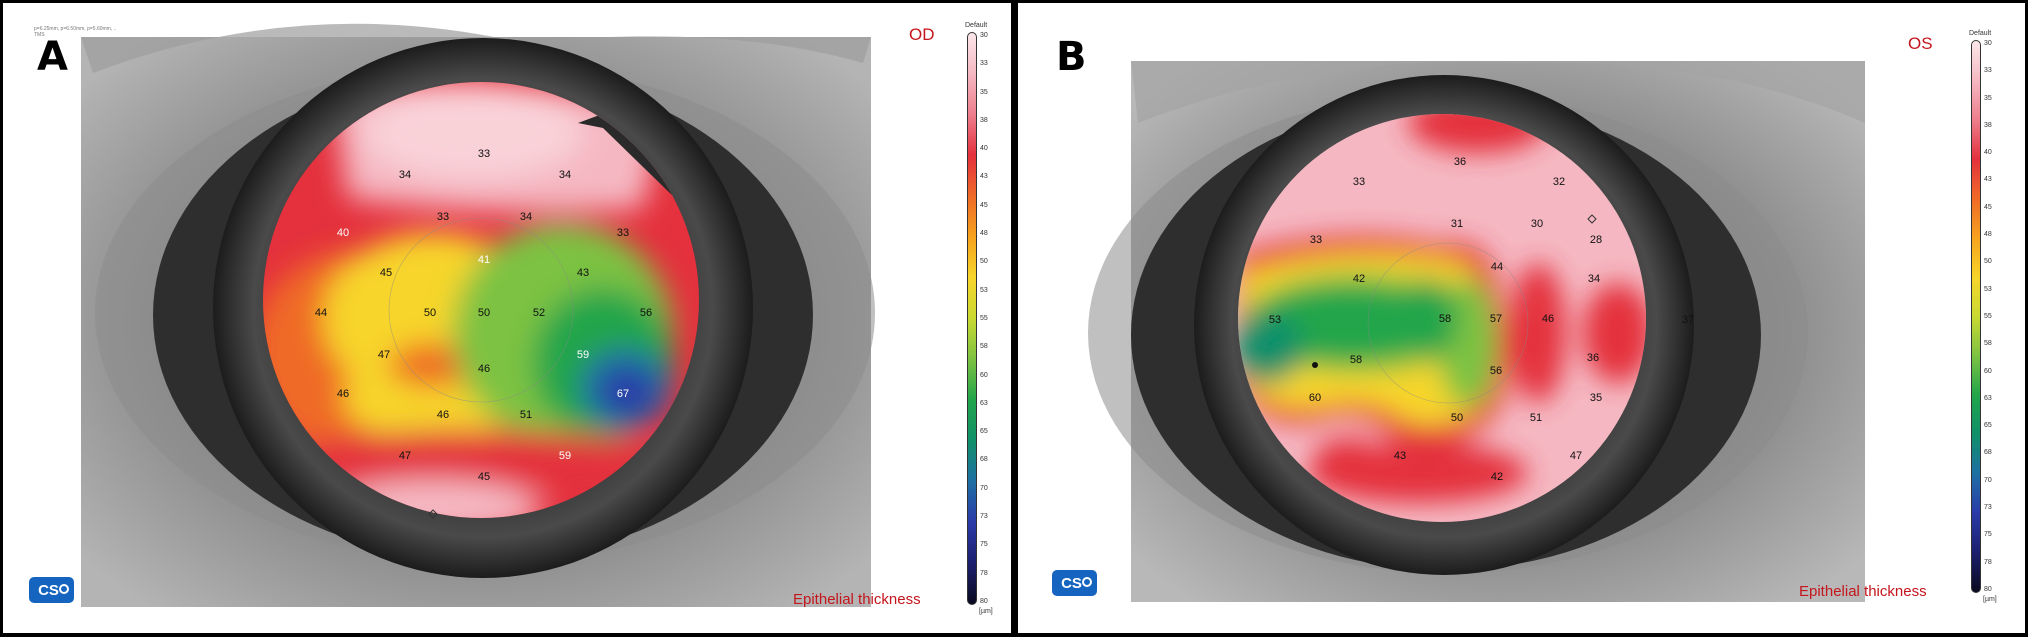 Image resolution: width=2028 pixels, height=637 pixels. Describe the element at coordinates (1457, 224) in the screenshot. I see `thickness-value: 31` at that location.